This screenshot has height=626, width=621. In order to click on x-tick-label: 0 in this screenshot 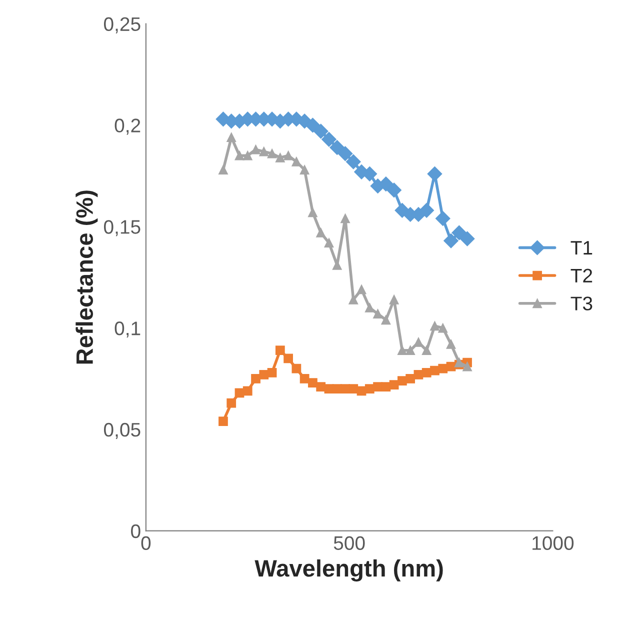, I will do `click(146, 543)`.